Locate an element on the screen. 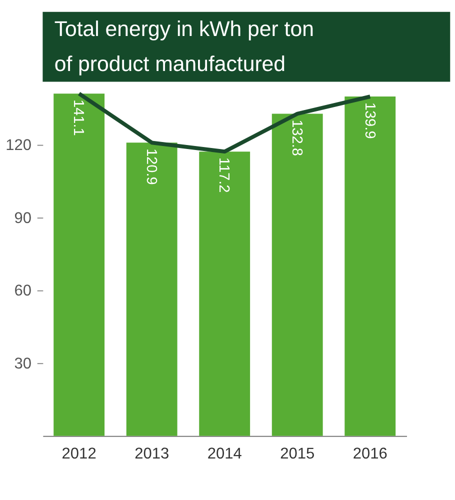  y-tick-label: 30 is located at coordinates (23, 363).